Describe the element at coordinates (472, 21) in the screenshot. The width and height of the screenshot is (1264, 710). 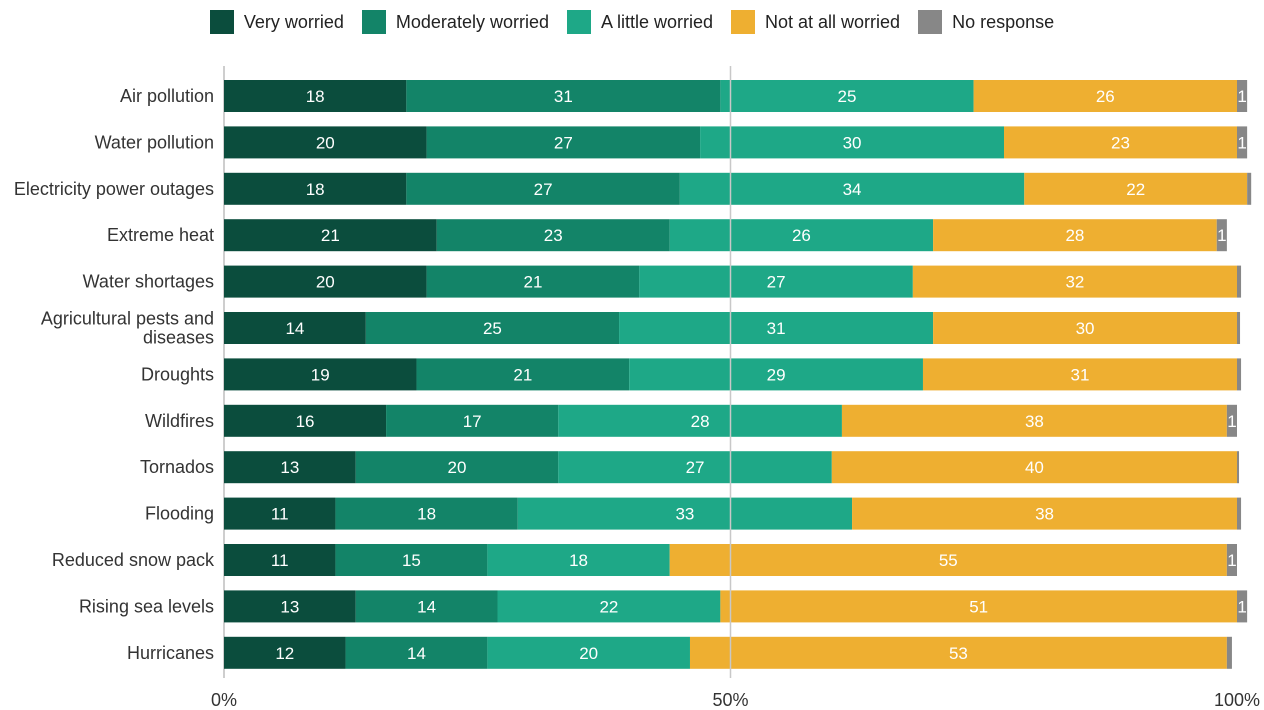
I see `legend-label: Moderately worried` at that location.